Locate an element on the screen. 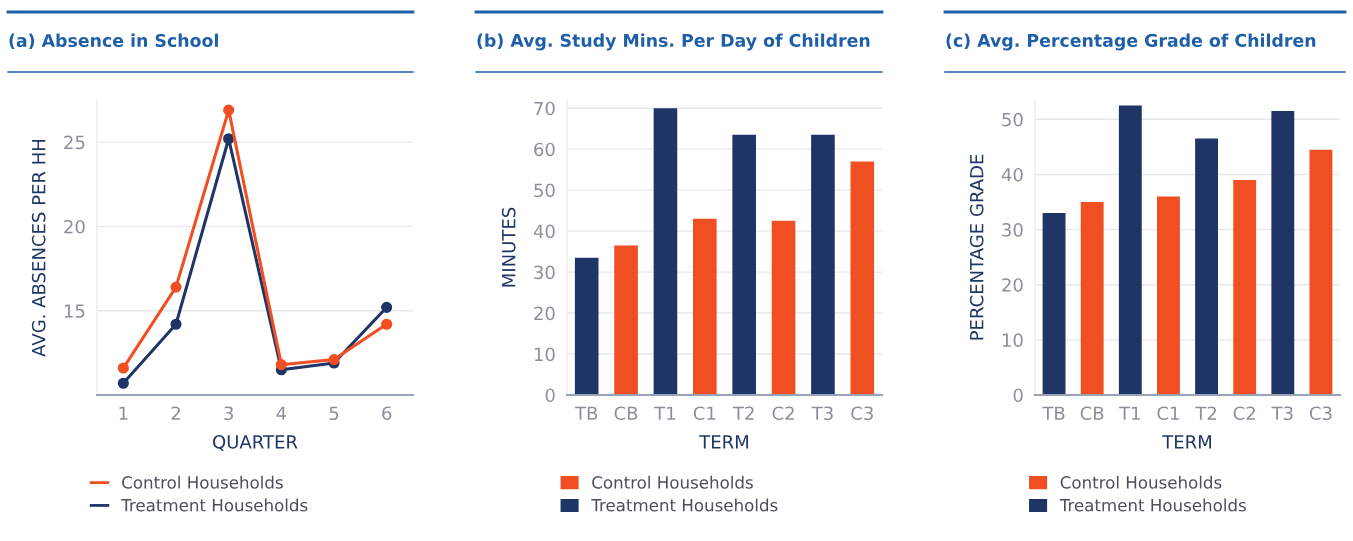 This screenshot has height=541, width=1353. chart-title: (a) Absence in School is located at coordinates (113, 41).